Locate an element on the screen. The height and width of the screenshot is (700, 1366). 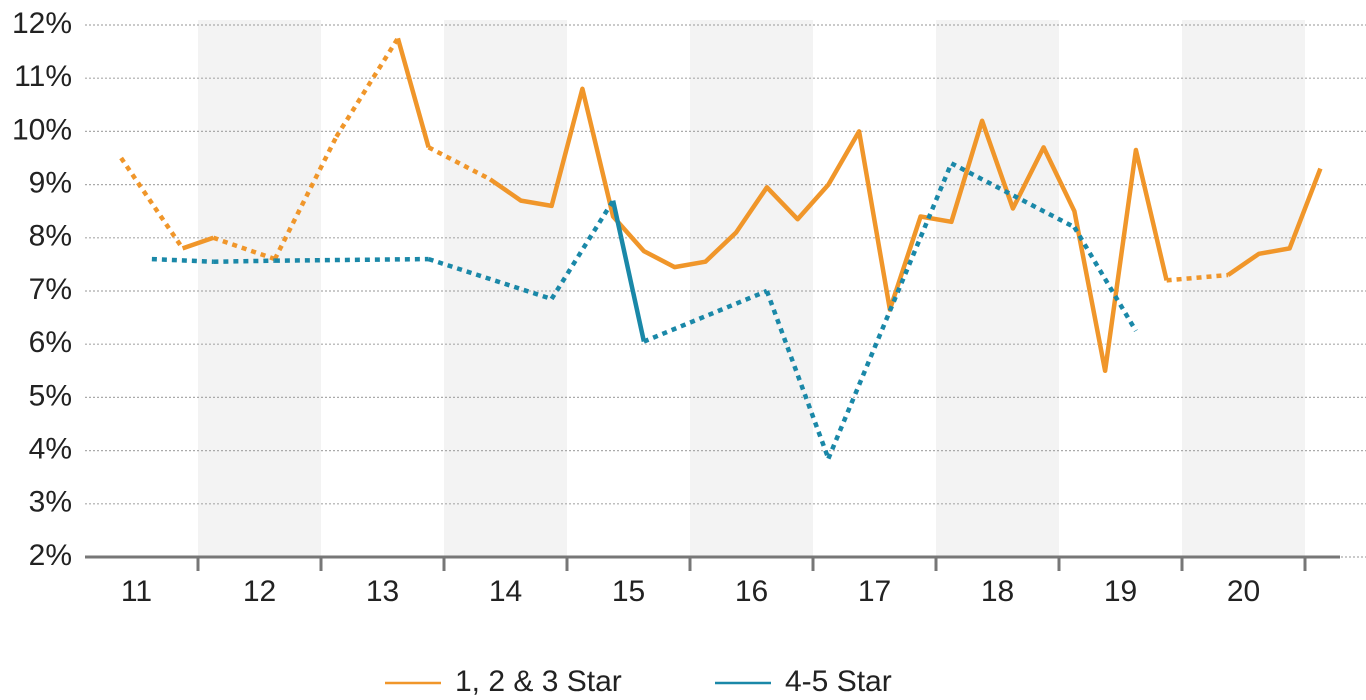
legend-label: 4-5 Star is located at coordinates (838, 681).